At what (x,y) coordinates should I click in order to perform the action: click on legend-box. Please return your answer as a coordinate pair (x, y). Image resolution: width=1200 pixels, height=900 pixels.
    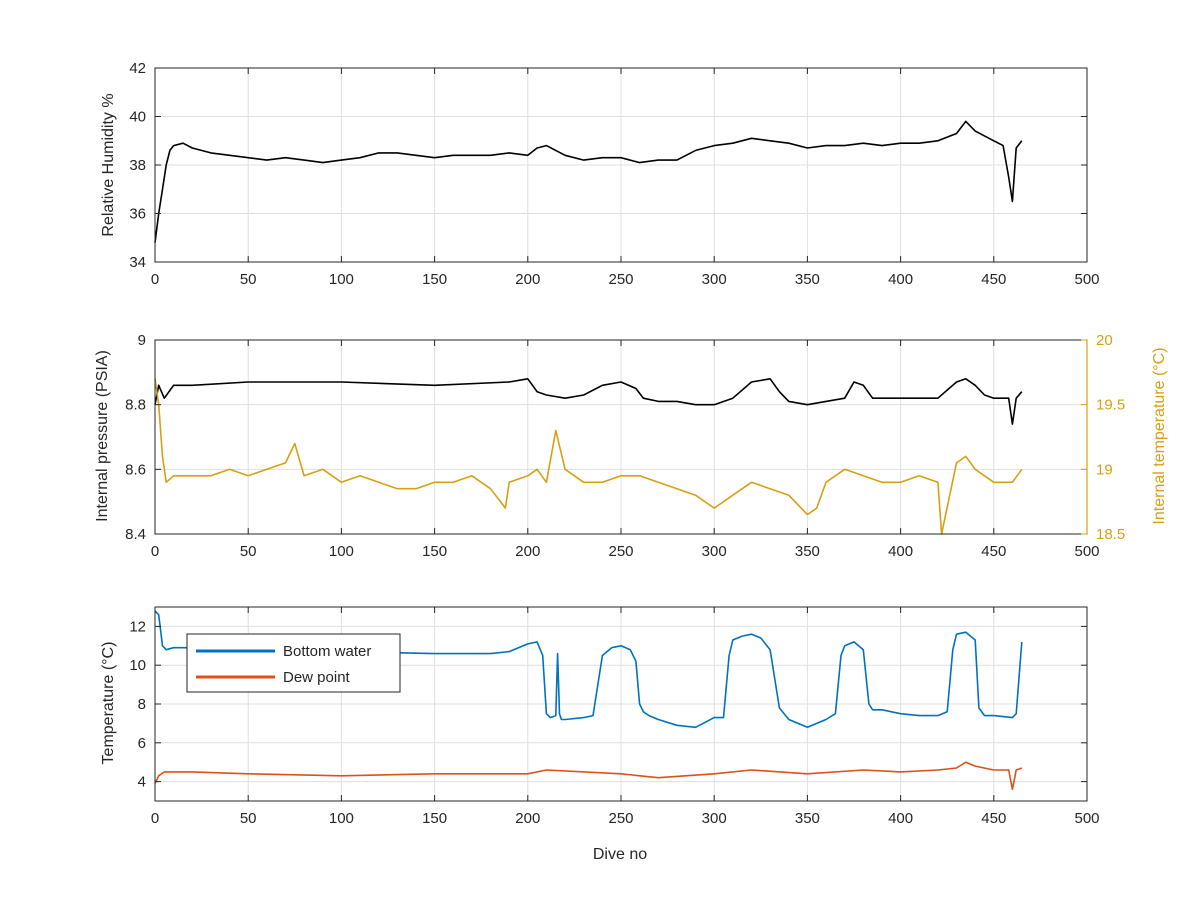
    Looking at the image, I should click on (293, 663).